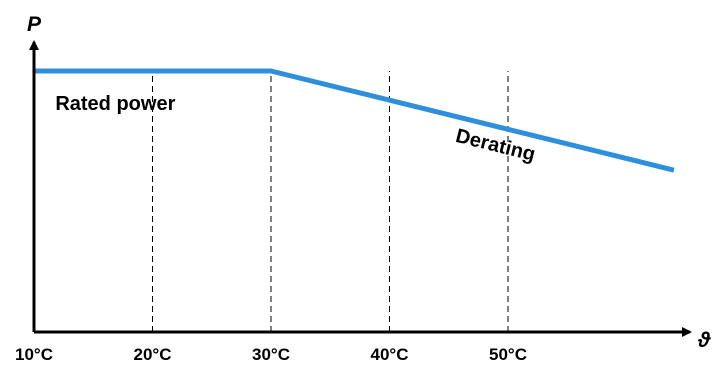 The height and width of the screenshot is (365, 722). What do you see at coordinates (704, 340) in the screenshot?
I see `x-axis-title: ϑ` at bounding box center [704, 340].